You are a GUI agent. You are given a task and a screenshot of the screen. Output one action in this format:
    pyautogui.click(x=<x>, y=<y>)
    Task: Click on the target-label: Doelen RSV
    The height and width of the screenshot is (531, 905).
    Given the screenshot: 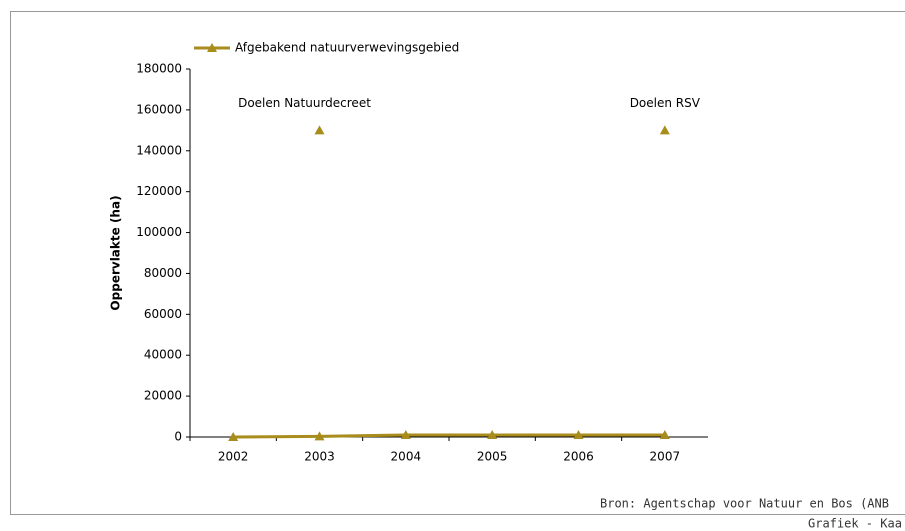 What is the action you would take?
    pyautogui.click(x=665, y=103)
    